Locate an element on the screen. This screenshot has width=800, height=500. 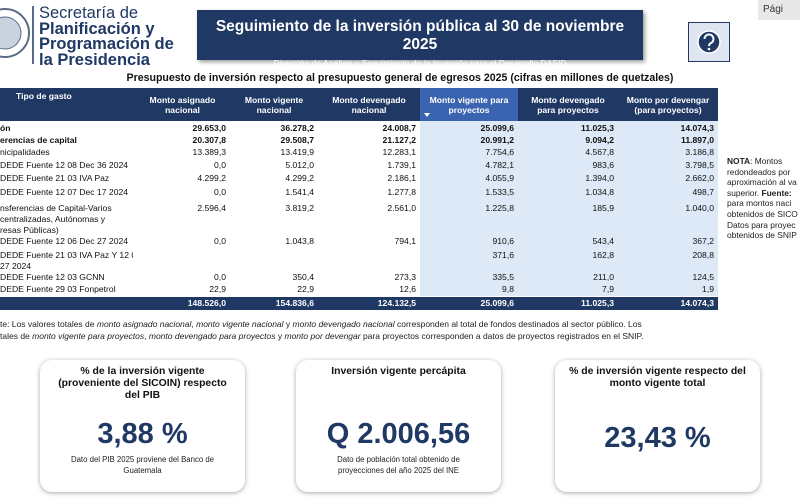
note-text: : Montos is located at coordinates (766, 161).